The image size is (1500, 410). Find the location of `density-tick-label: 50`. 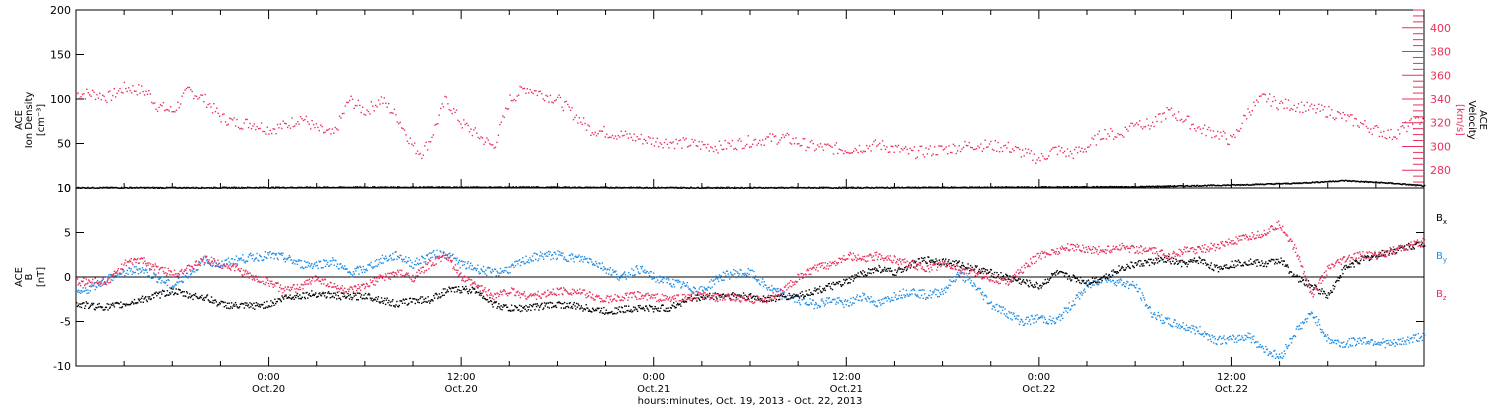

density-tick-label: 50 is located at coordinates (64, 144).